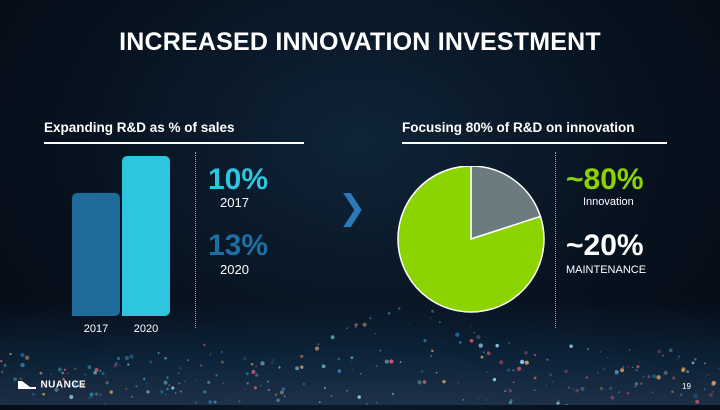 The image size is (720, 410). I want to click on left-heading-rule, so click(174, 143).